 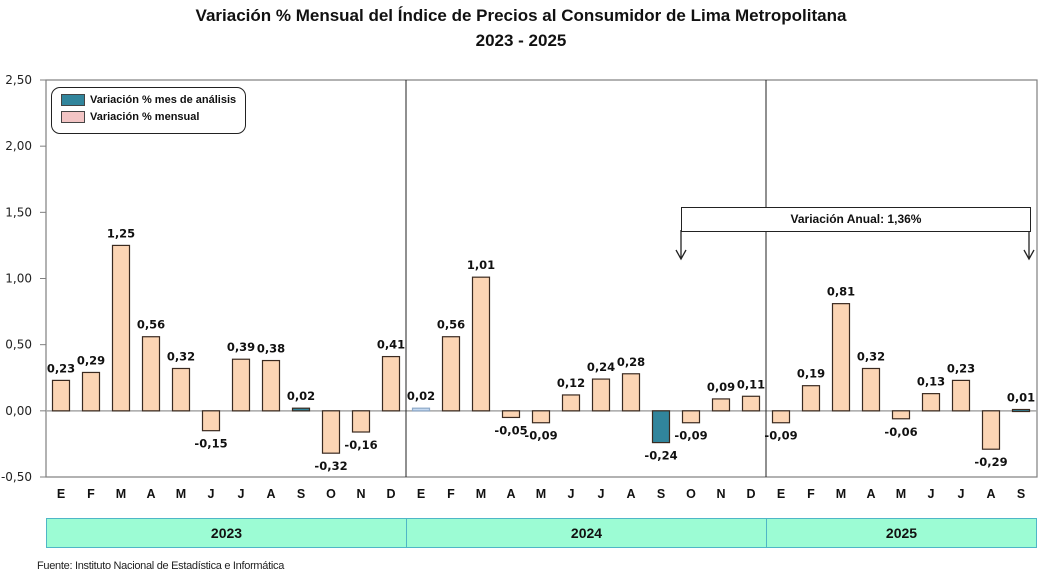 I want to click on data-label: 0,41, so click(x=391, y=345).